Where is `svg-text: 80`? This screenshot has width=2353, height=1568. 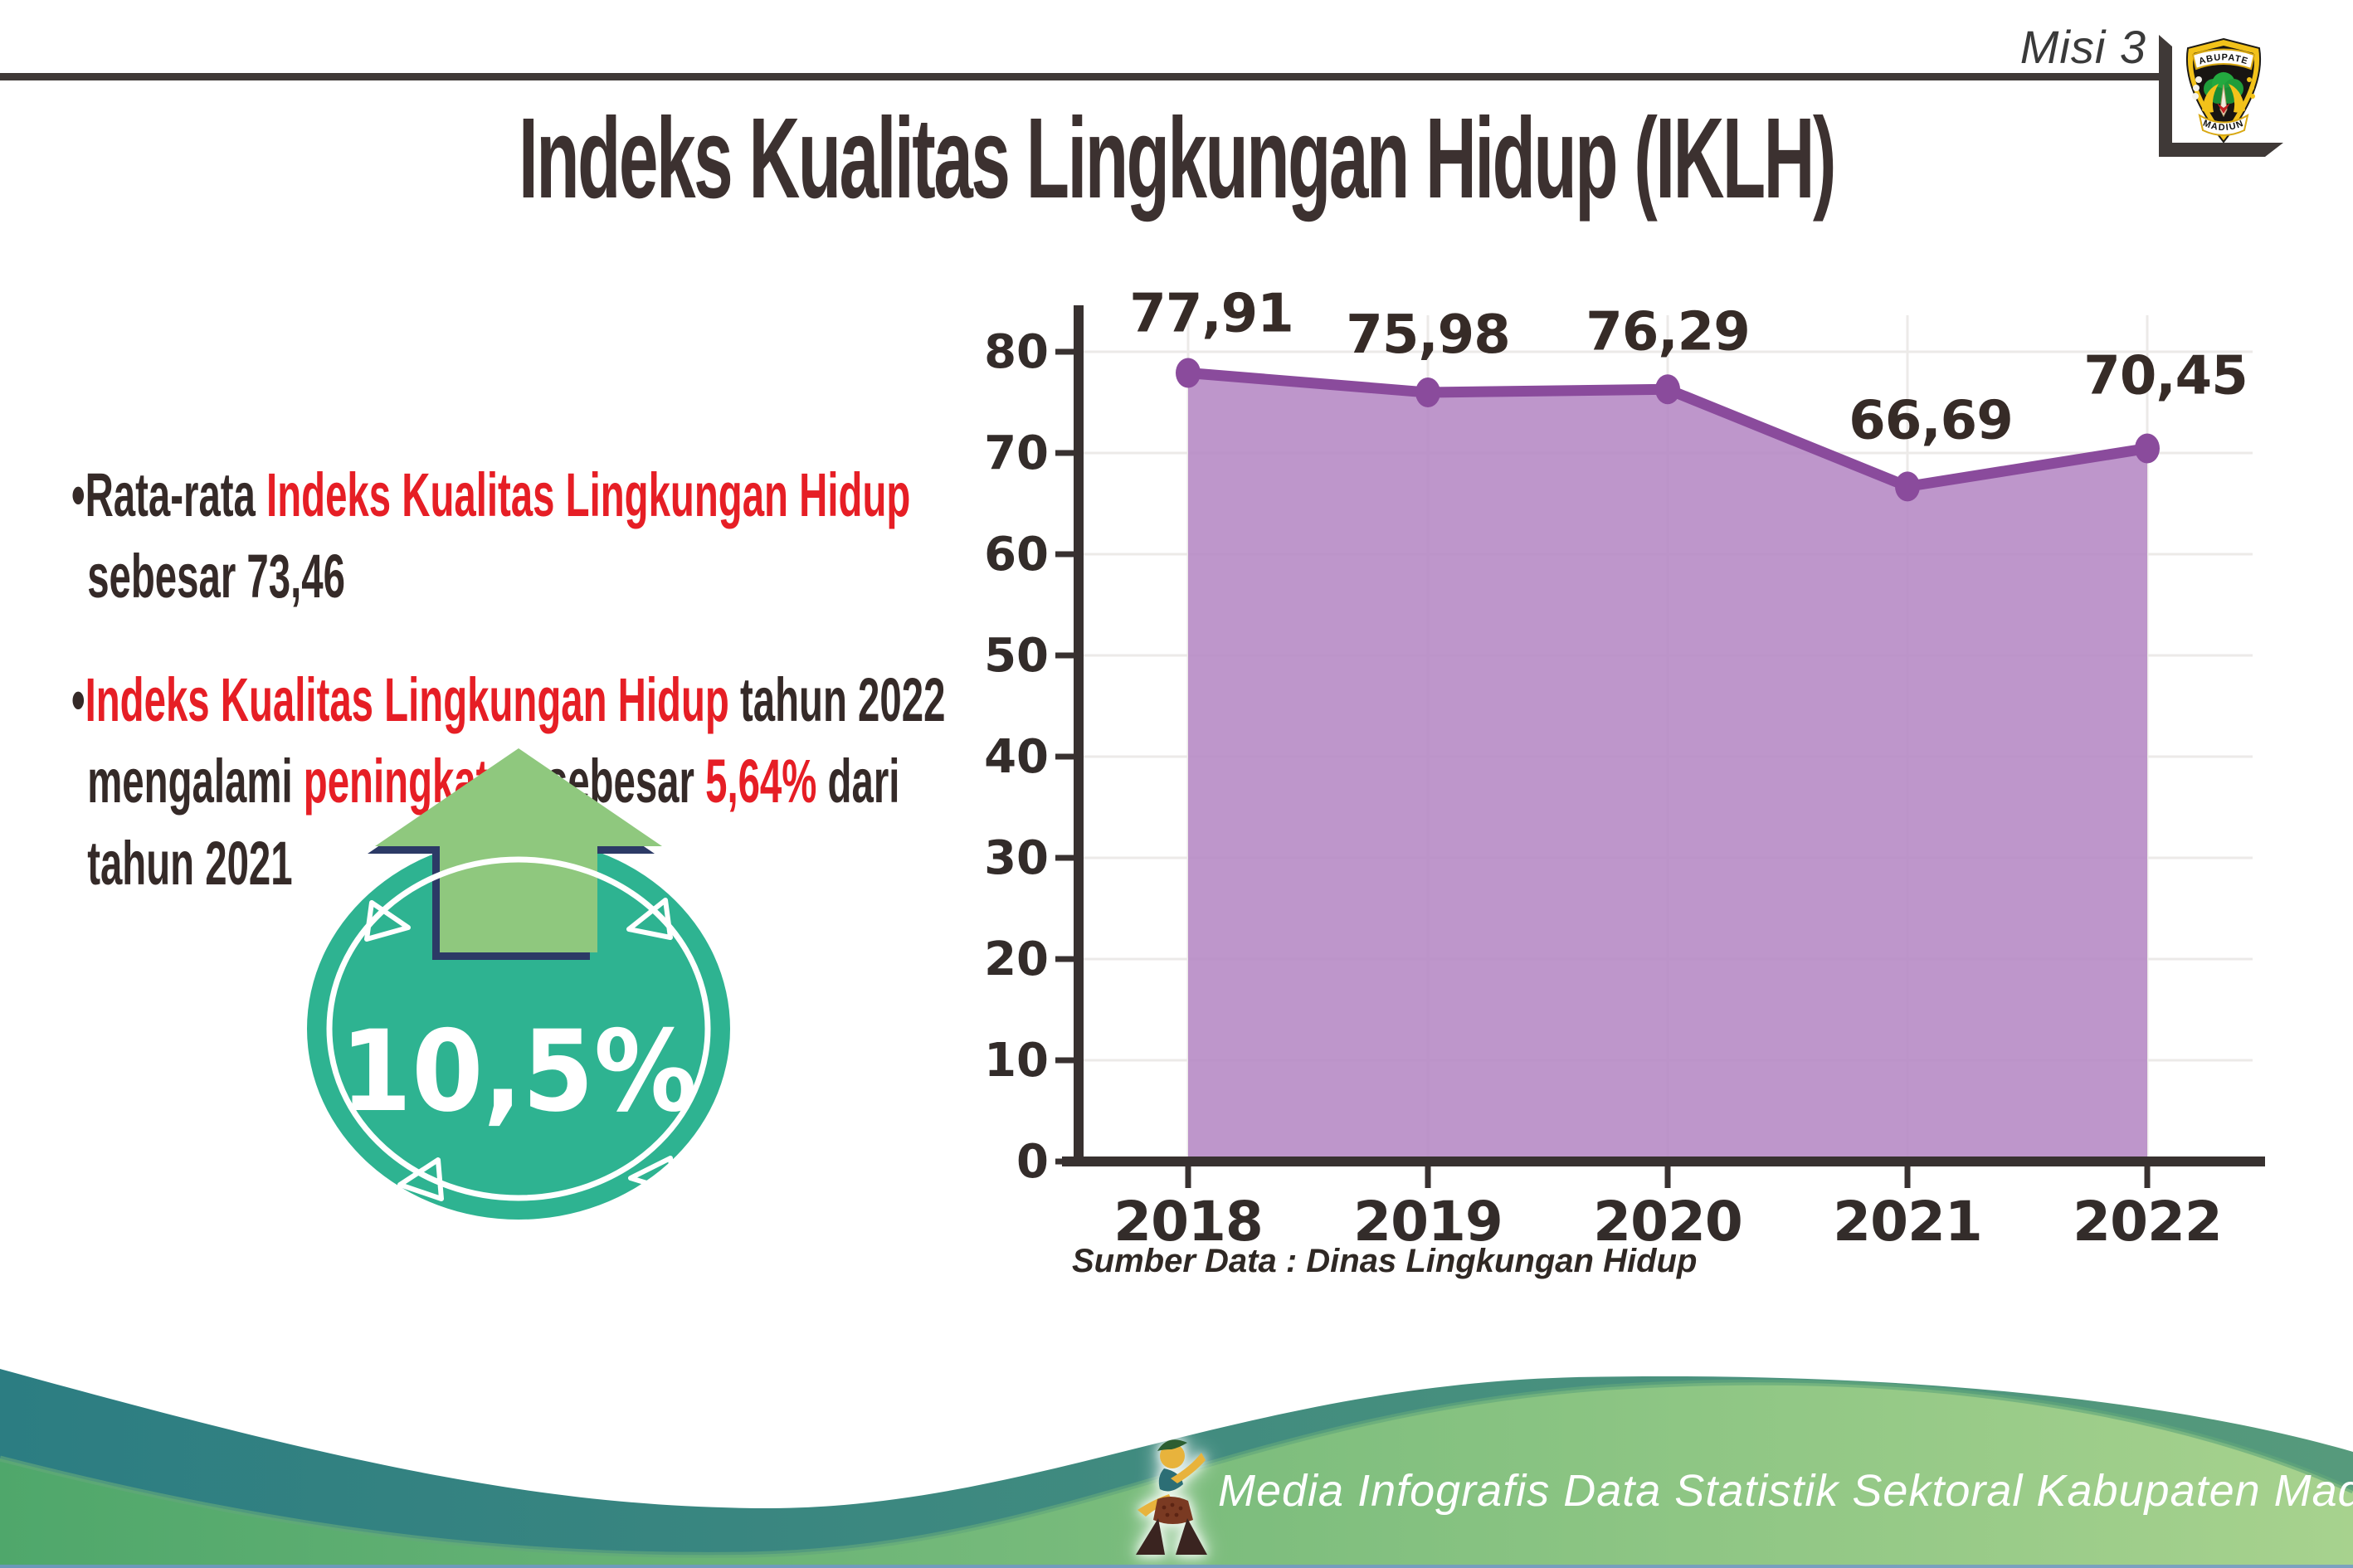 svg-text: 80 is located at coordinates (1016, 352).